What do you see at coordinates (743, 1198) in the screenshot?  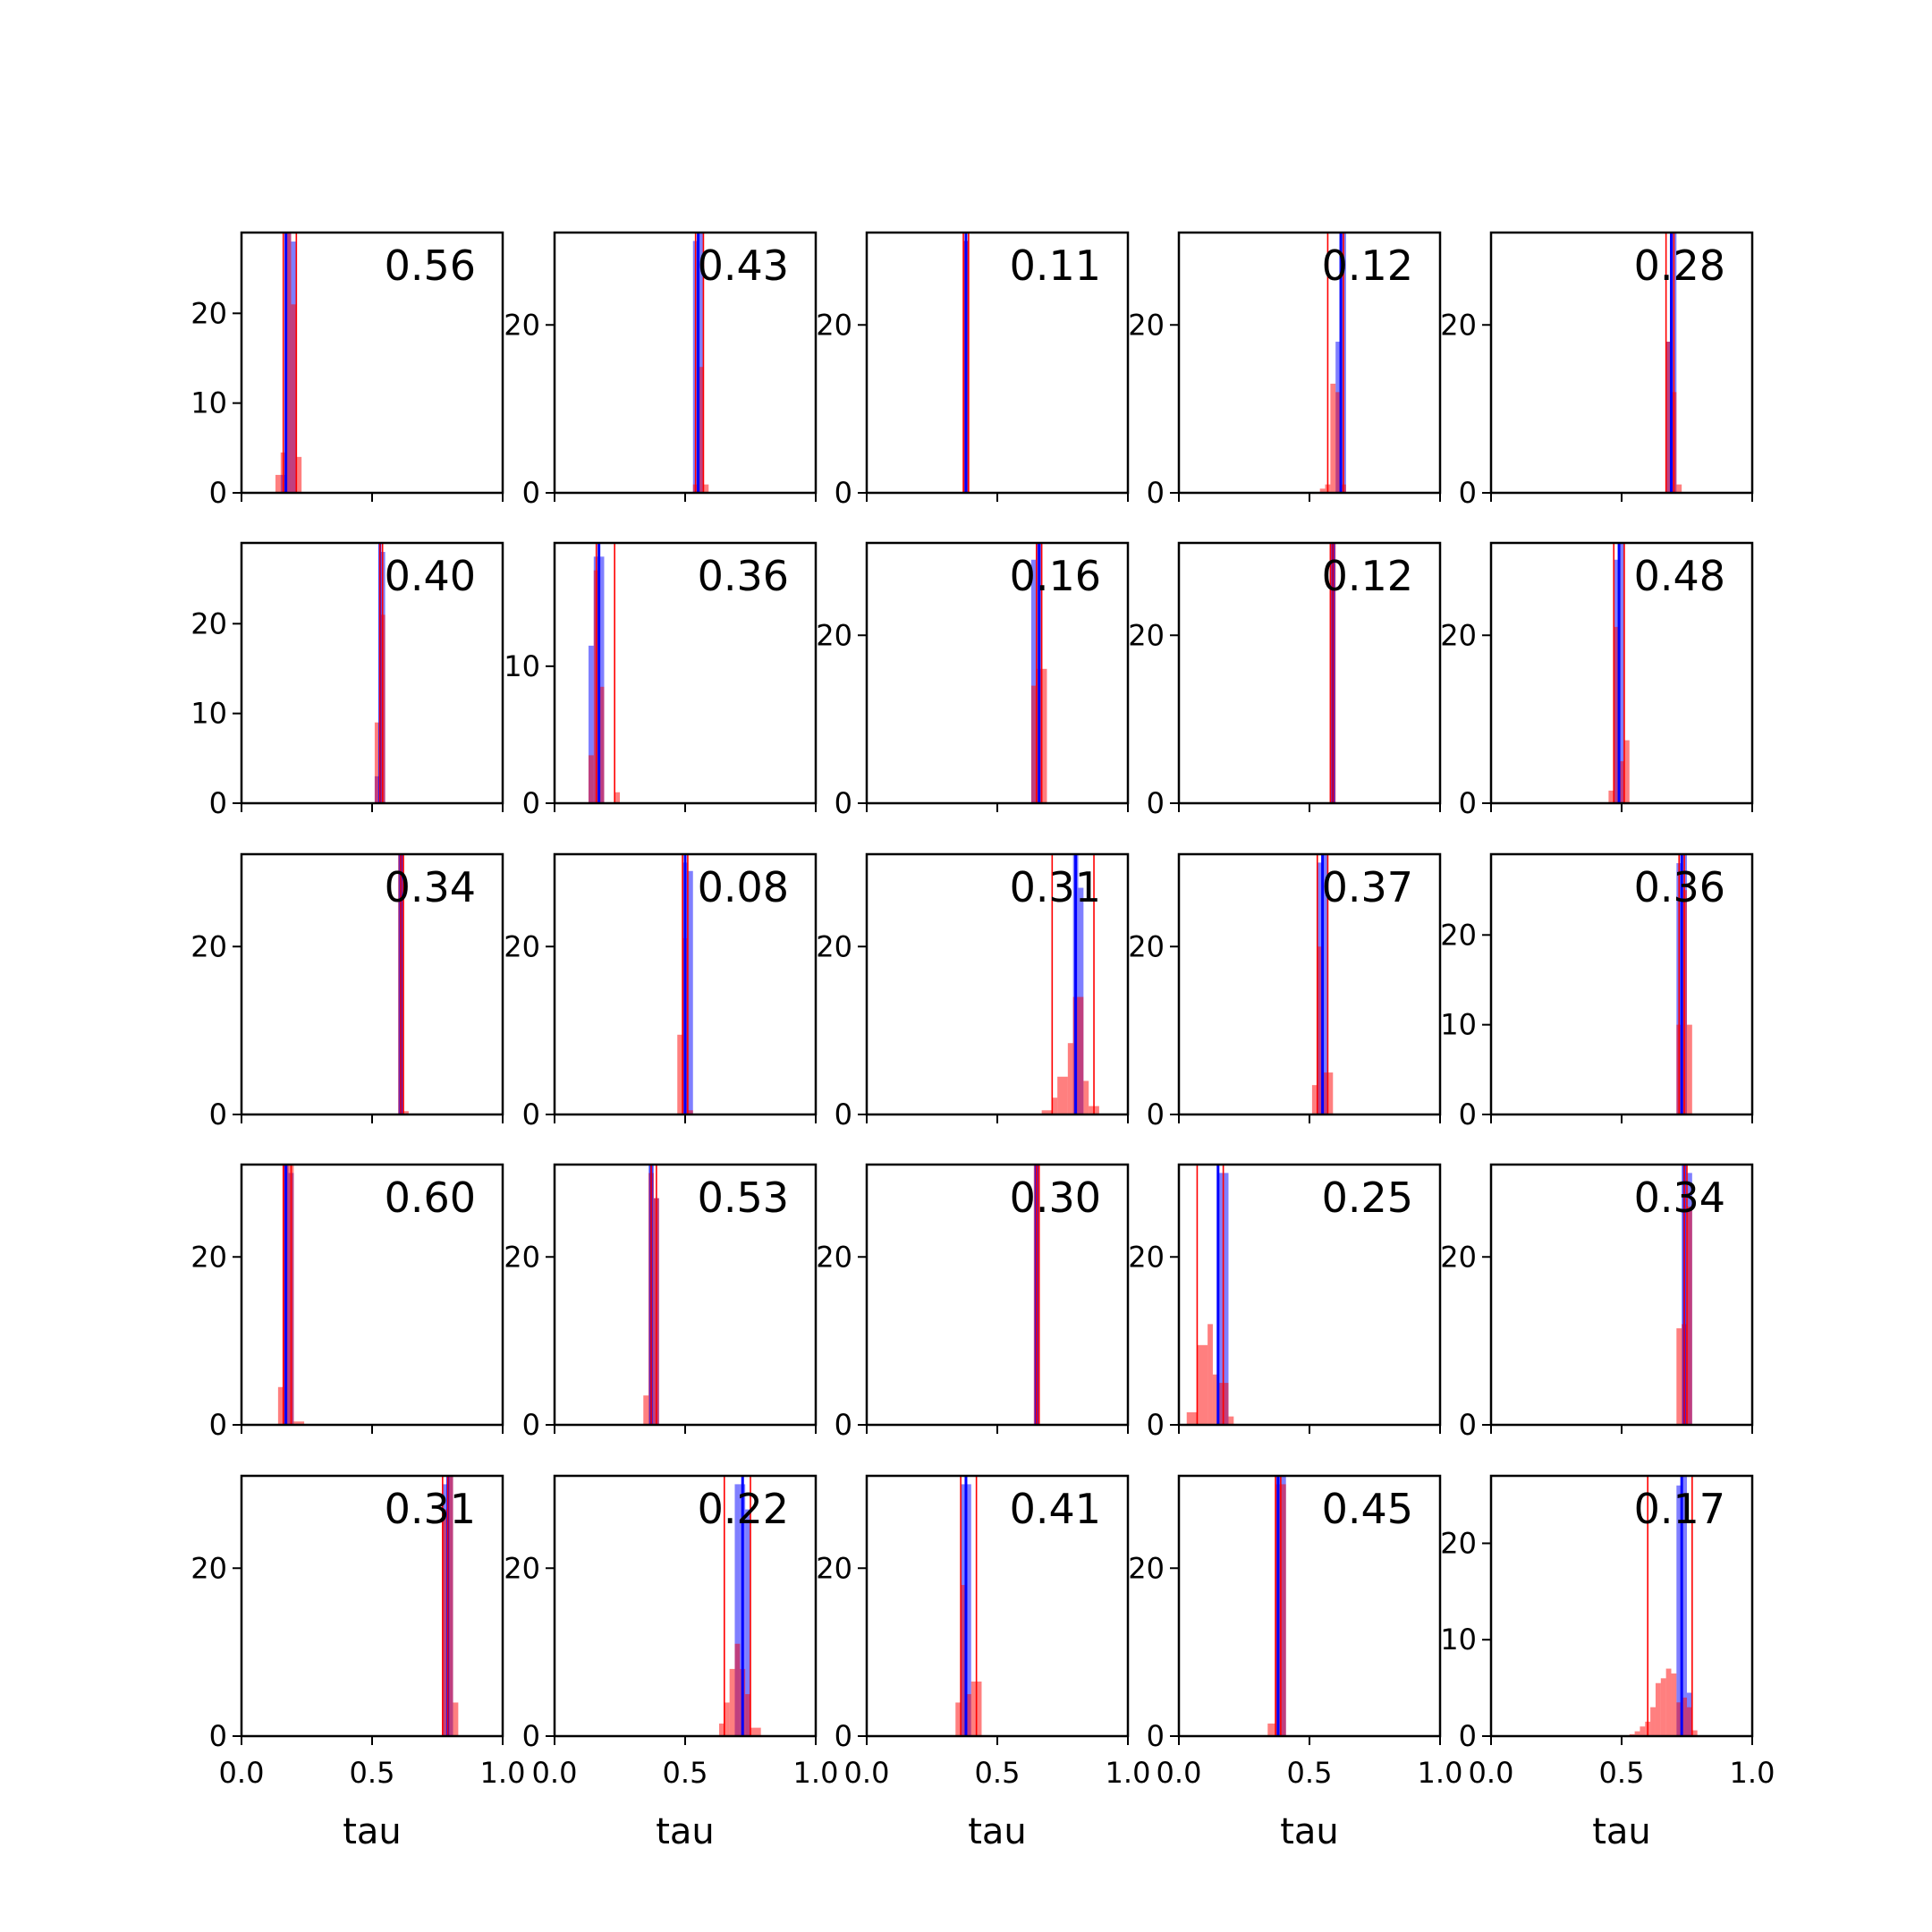 I see `panel-value-label: 0.53` at bounding box center [743, 1198].